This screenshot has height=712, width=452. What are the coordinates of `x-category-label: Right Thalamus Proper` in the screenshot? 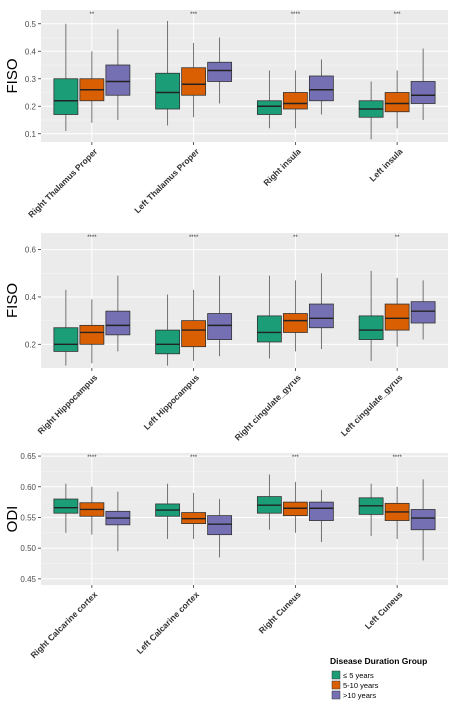 It's located at (63, 183).